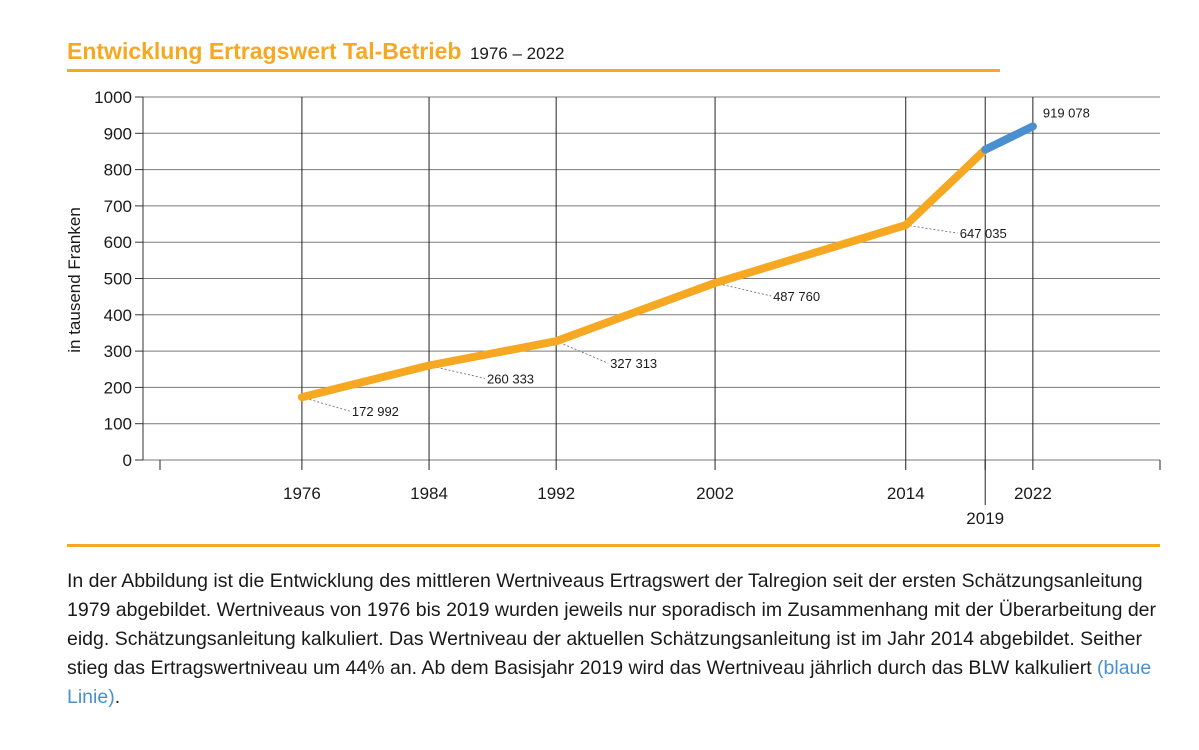 The height and width of the screenshot is (750, 1199). Describe the element at coordinates (429, 493) in the screenshot. I see `x-tick-label: 1984` at that location.